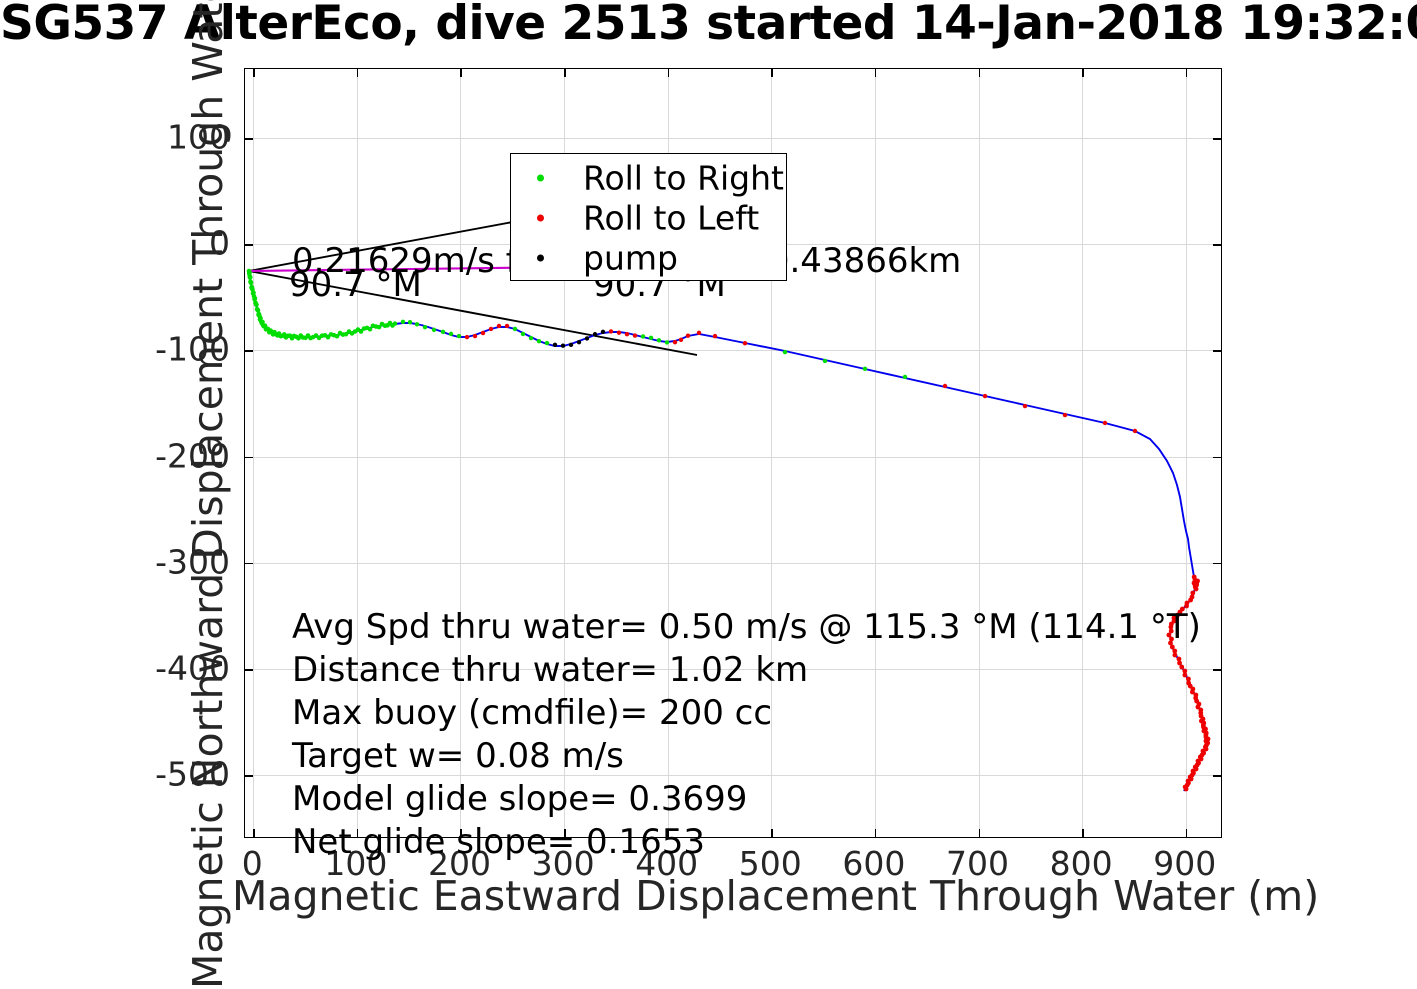 This screenshot has width=1417, height=989. What do you see at coordinates (1081, 863) in the screenshot?
I see `x-tick-label: 800` at bounding box center [1081, 863].